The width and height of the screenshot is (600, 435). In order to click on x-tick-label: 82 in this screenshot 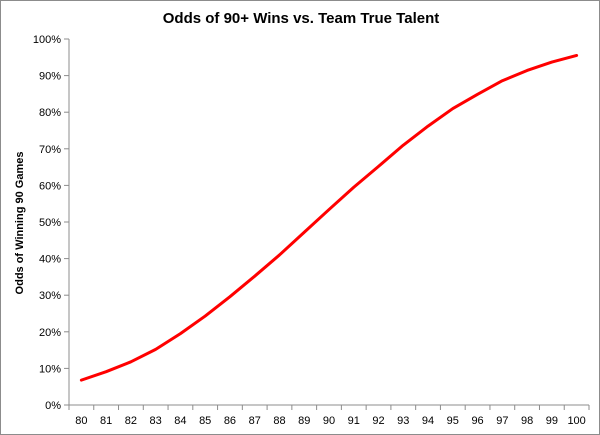, I will do `click(131, 421)`.